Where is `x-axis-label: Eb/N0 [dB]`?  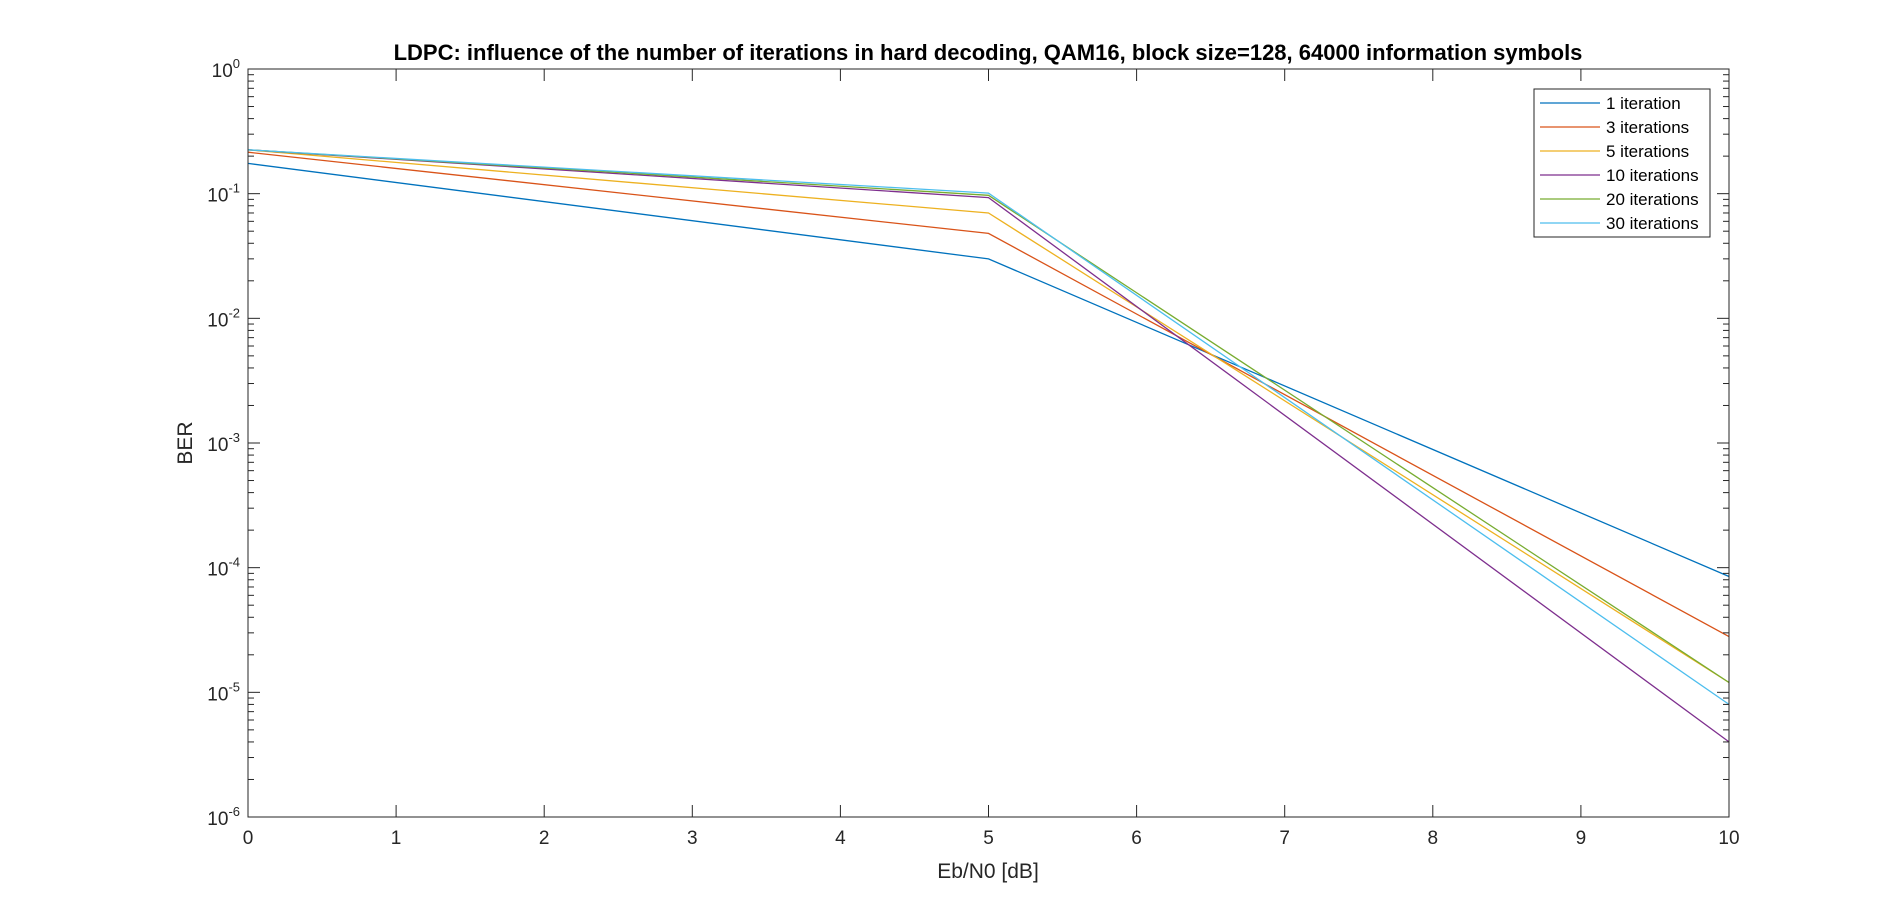 x-axis-label: Eb/N0 [dB] is located at coordinates (988, 871).